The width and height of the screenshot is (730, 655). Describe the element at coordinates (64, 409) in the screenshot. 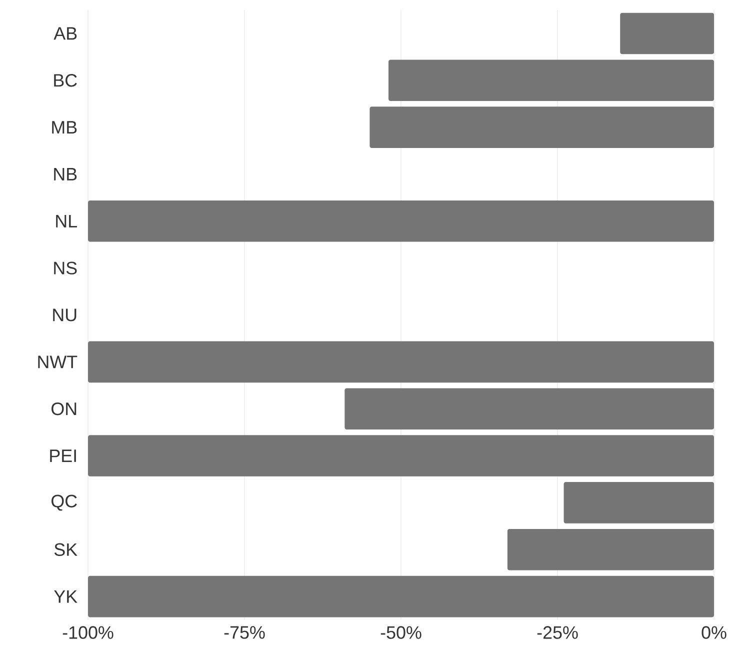

I see `y-tick-label: ON` at that location.